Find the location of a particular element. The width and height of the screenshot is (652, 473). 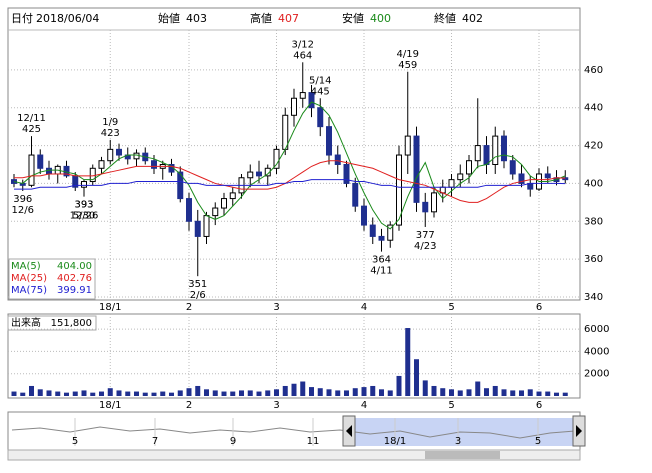

volume-last: 151,800 is located at coordinates (71, 323).